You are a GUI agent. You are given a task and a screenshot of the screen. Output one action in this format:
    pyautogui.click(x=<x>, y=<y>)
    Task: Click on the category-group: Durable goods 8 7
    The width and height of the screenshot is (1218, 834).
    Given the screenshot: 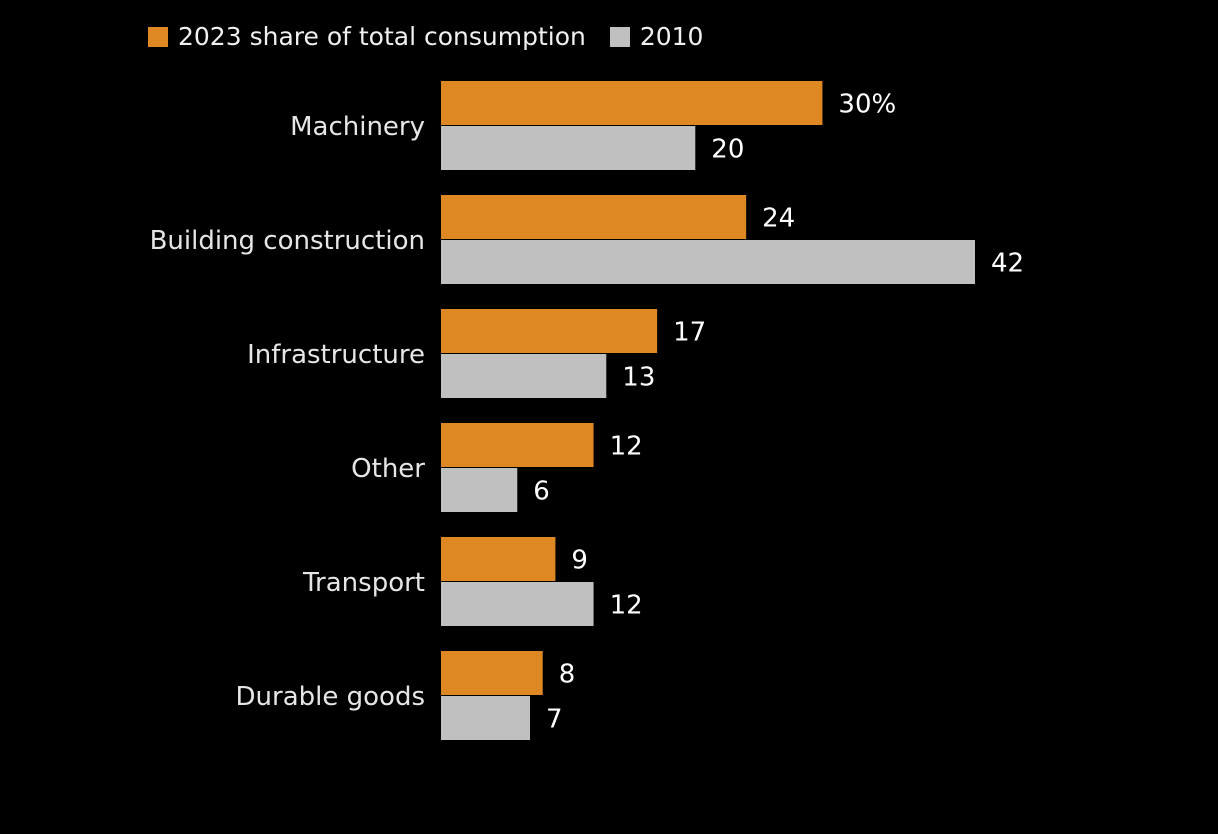 What is the action you would take?
    pyautogui.click(x=406, y=695)
    